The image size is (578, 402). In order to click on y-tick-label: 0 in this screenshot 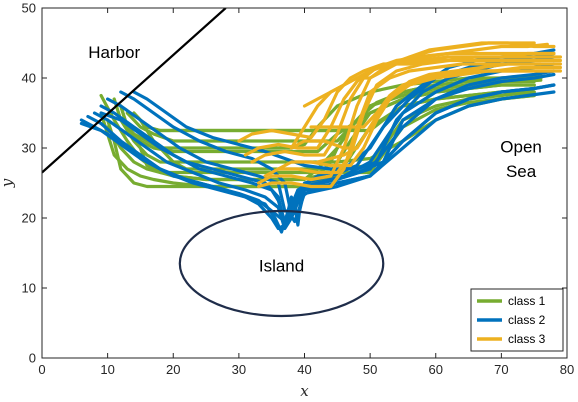, I will do `click(32, 358)`.